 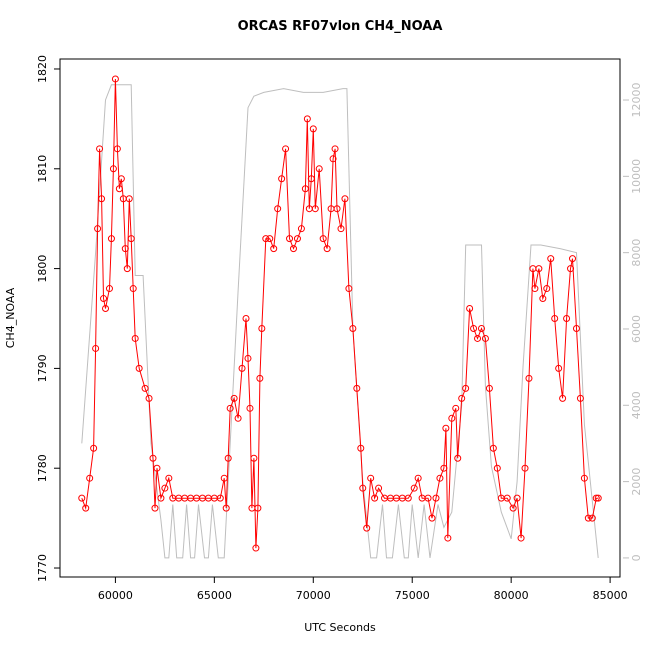 I want to click on y2-tick-label: 8000, so click(x=636, y=253).